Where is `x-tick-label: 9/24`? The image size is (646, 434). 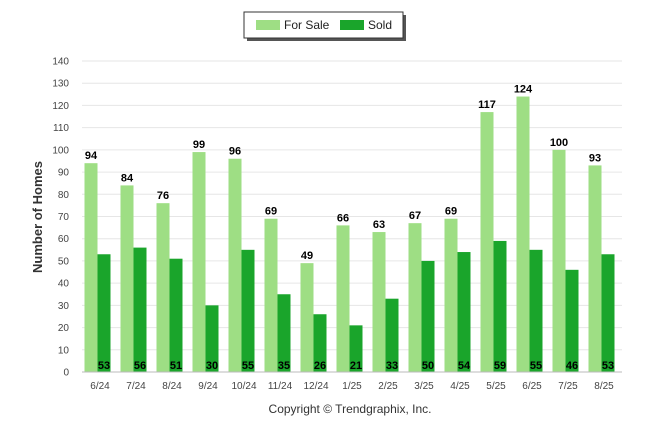
x-tick-label: 9/24 is located at coordinates (208, 386).